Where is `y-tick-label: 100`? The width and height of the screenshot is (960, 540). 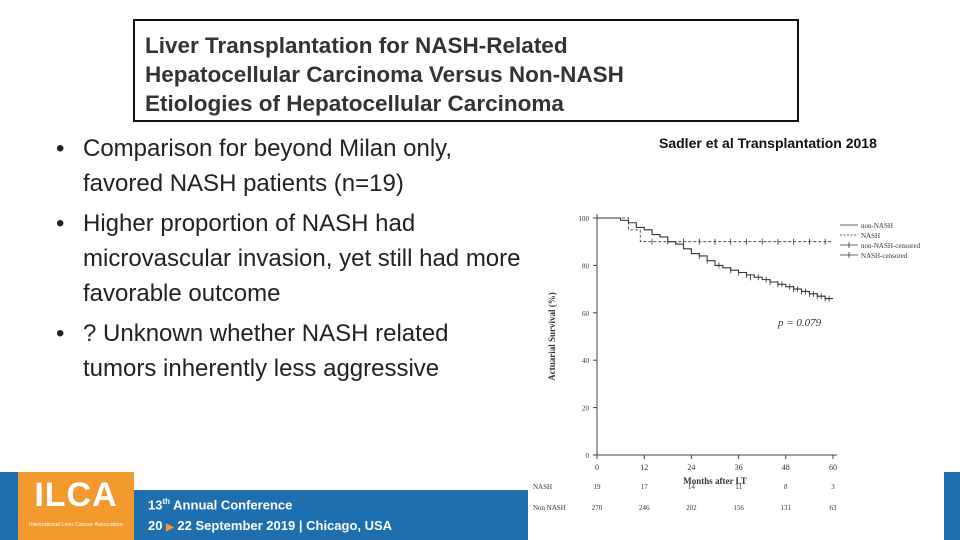
y-tick-label: 100 is located at coordinates (584, 219).